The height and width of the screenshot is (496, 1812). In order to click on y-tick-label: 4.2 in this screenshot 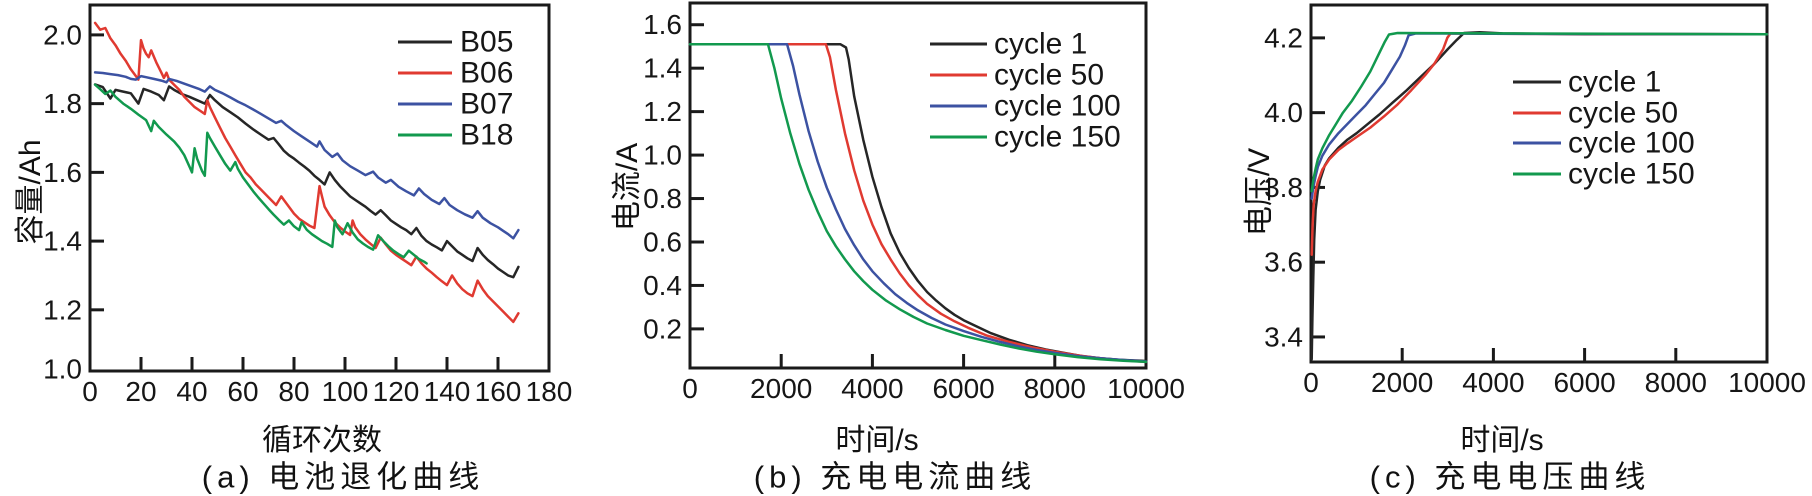, I will do `click(1283, 37)`.